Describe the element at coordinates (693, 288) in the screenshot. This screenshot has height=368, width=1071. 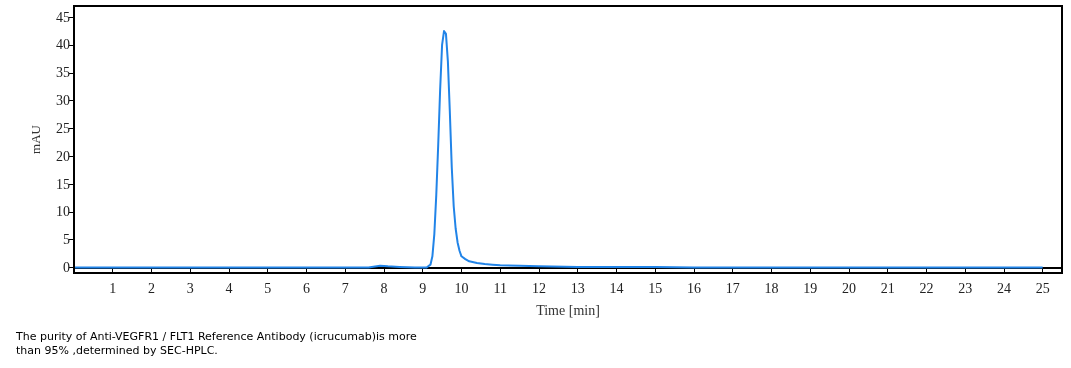
I see `x-tick-label: 16` at that location.